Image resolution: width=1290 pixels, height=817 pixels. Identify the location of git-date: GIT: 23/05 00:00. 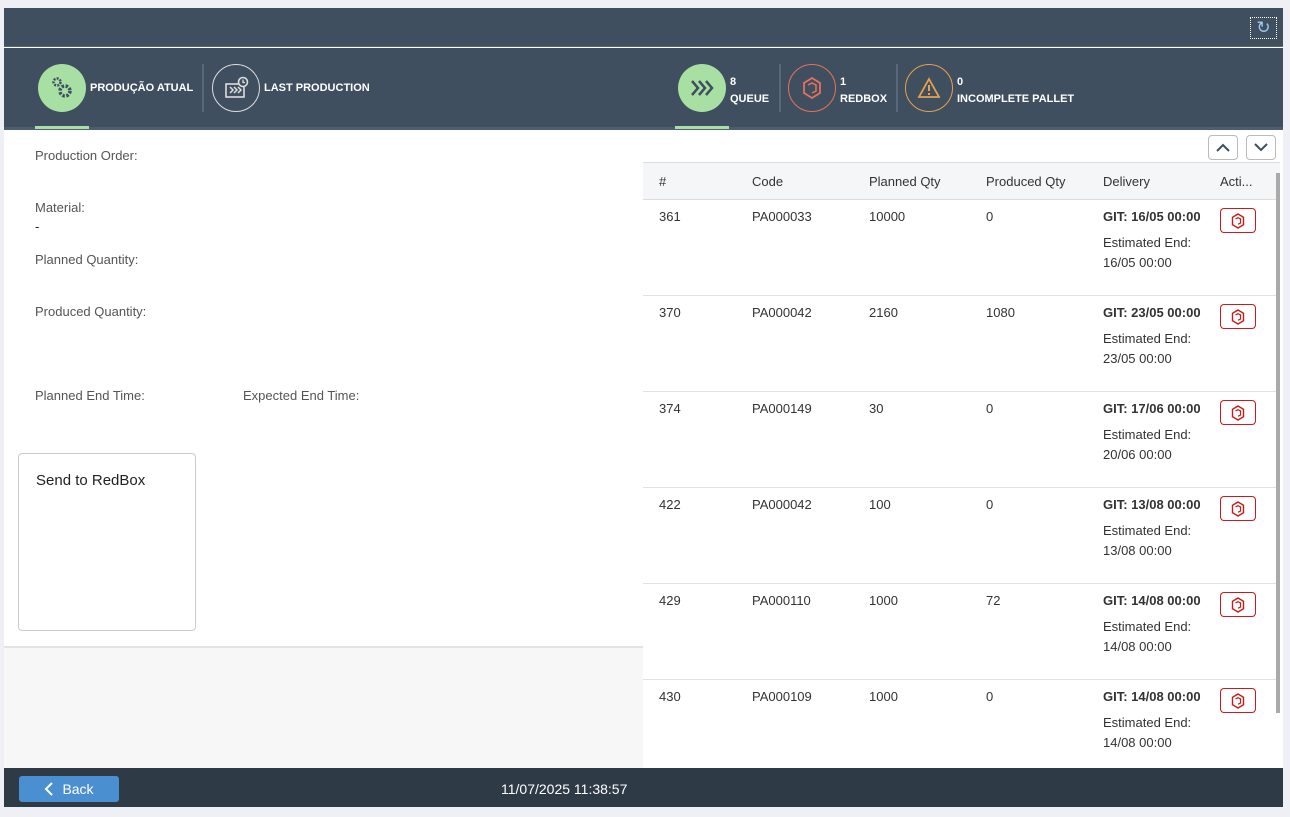
(1152, 312).